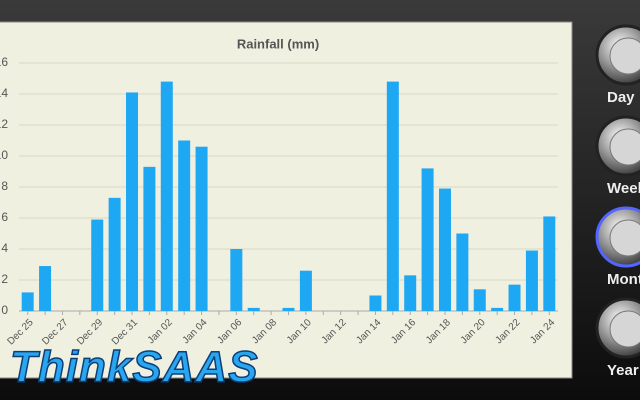  I want to click on y-tick-label: 6, so click(4, 217).